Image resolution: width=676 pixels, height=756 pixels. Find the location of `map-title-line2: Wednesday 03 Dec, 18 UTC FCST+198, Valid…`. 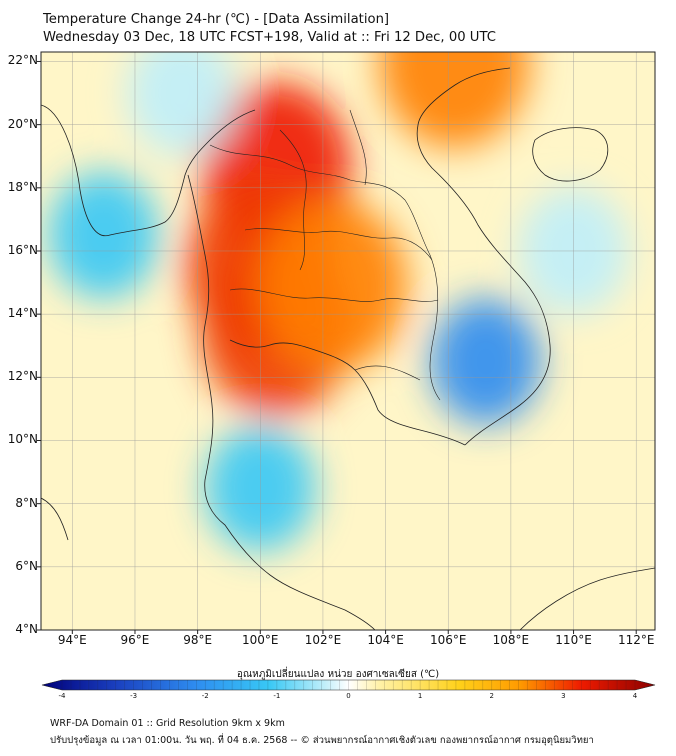

map-title-line2: Wednesday 03 Dec, 18 UTC FCST+198, Valid… is located at coordinates (269, 37).